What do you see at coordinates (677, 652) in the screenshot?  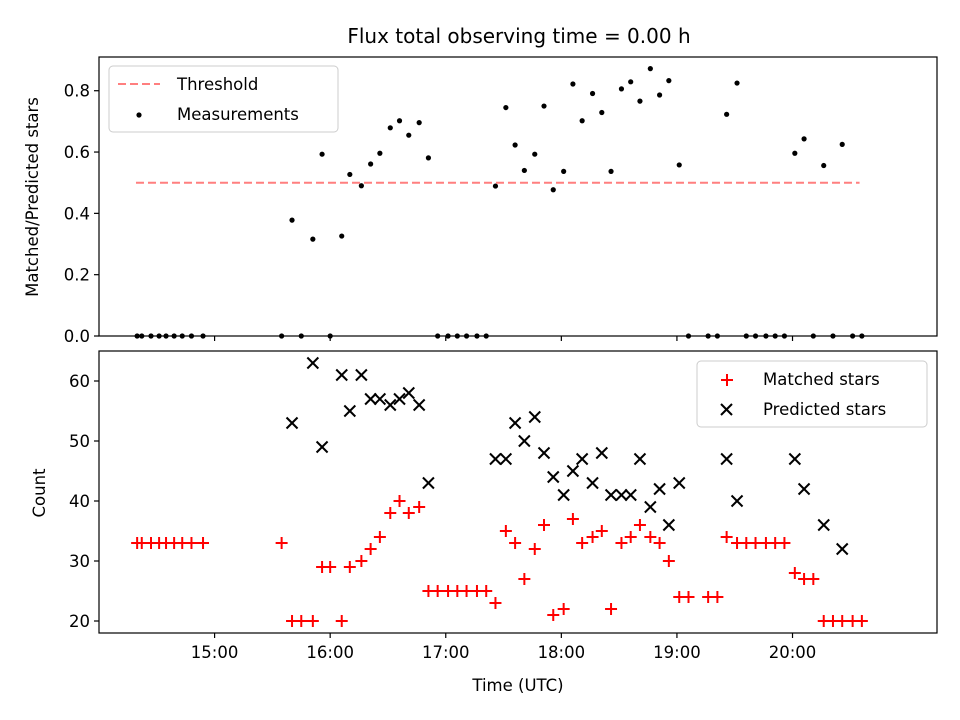 I see `x-tick-label: 19:00` at bounding box center [677, 652].